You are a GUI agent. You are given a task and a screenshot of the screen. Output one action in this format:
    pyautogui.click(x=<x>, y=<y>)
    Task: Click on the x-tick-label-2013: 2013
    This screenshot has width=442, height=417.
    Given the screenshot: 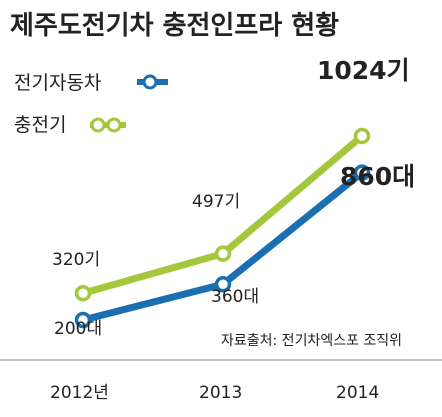 What is the action you would take?
    pyautogui.click(x=220, y=393)
    